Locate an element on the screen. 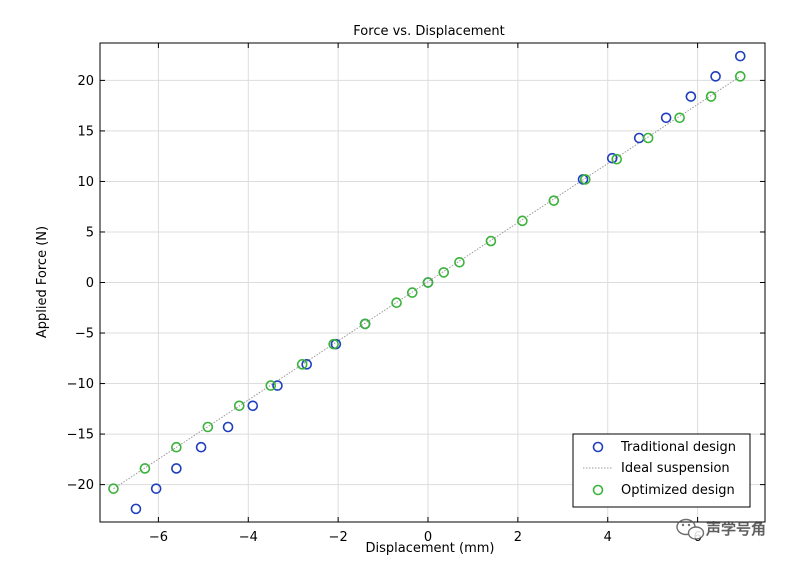 This screenshot has height=563, width=800. y-tick-label: 0 is located at coordinates (90, 283).